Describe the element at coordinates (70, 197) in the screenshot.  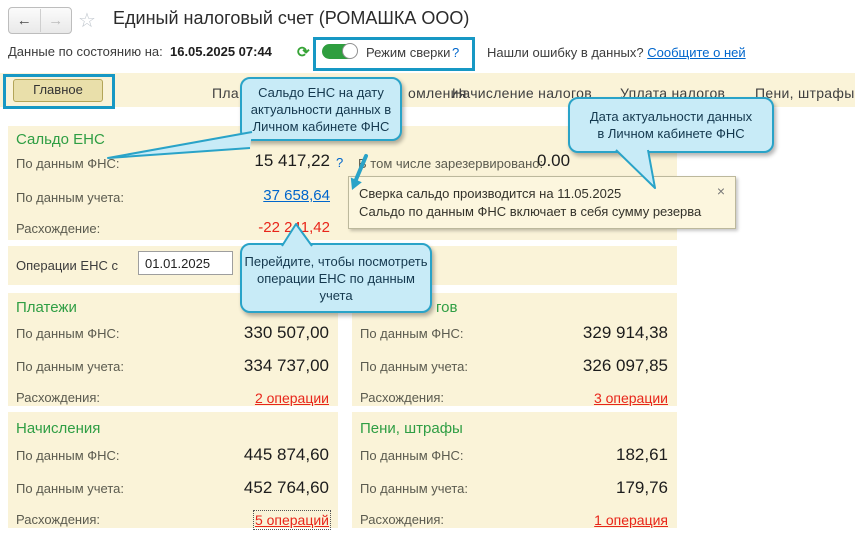
I see `saldo-uchet-label: По данным учета:` at that location.